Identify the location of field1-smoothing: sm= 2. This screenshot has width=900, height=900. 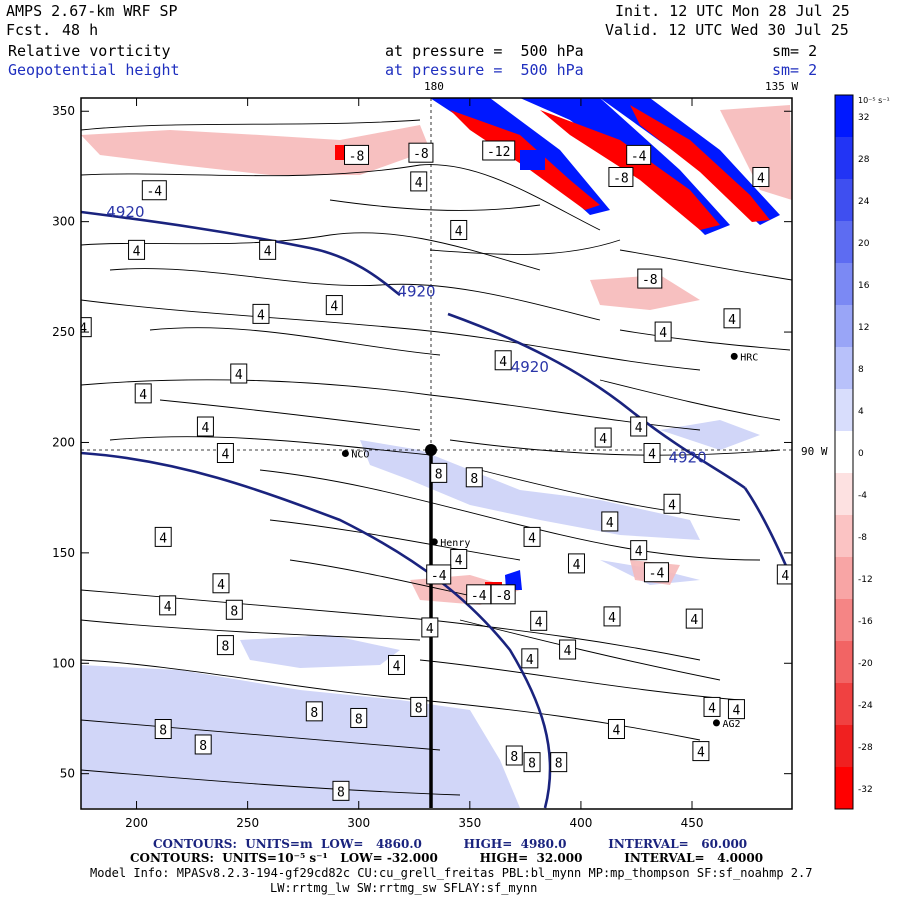
(795, 51).